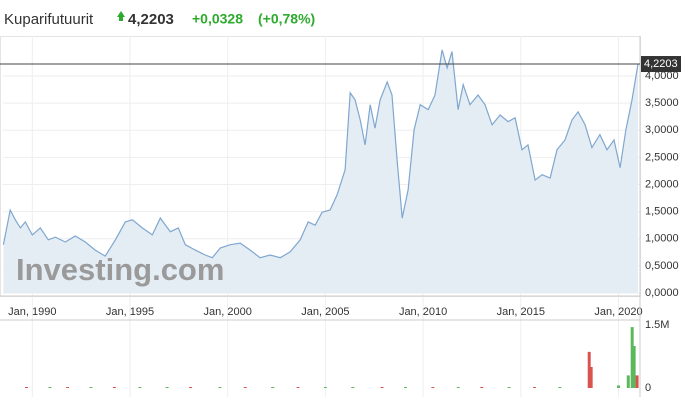 This screenshot has height=400, width=690. Describe the element at coordinates (618, 312) in the screenshot. I see `x-tick-label: Jan, 2020` at that location.